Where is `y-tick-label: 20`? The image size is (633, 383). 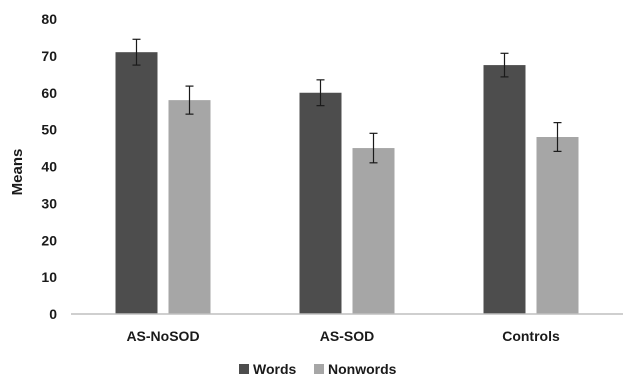
y-tick-label: 20 is located at coordinates (49, 240).